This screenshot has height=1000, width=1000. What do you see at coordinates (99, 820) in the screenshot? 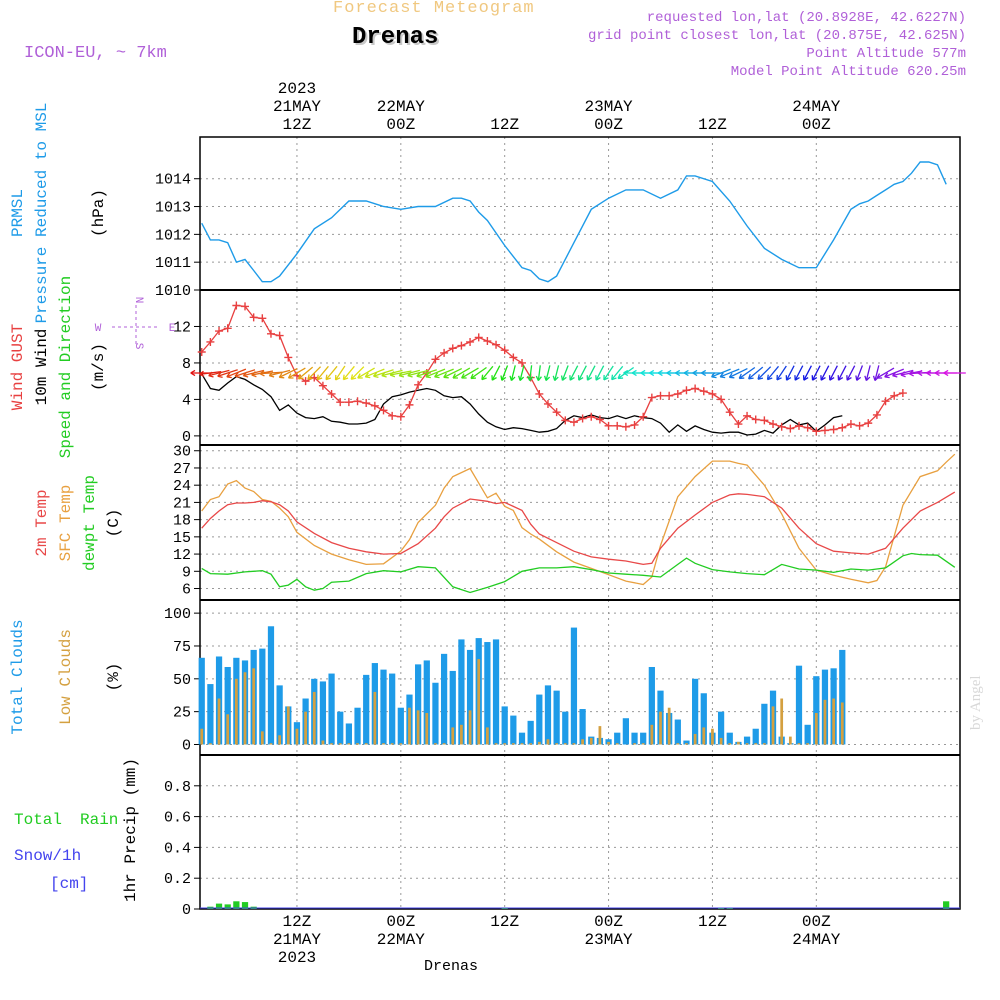
I see `total-rain-label: Rain` at bounding box center [99, 820].